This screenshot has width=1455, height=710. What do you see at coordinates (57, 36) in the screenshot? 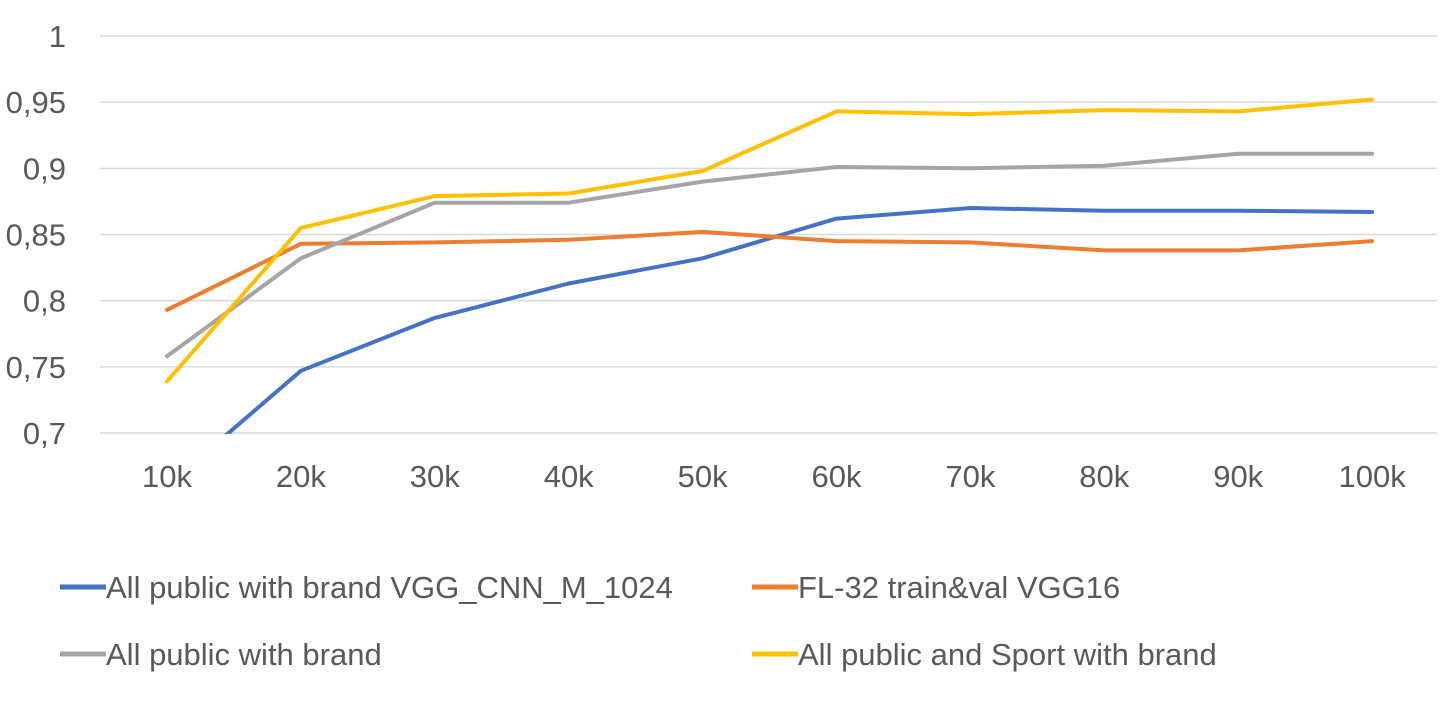
I see `y-tick-label: 1` at bounding box center [57, 36].